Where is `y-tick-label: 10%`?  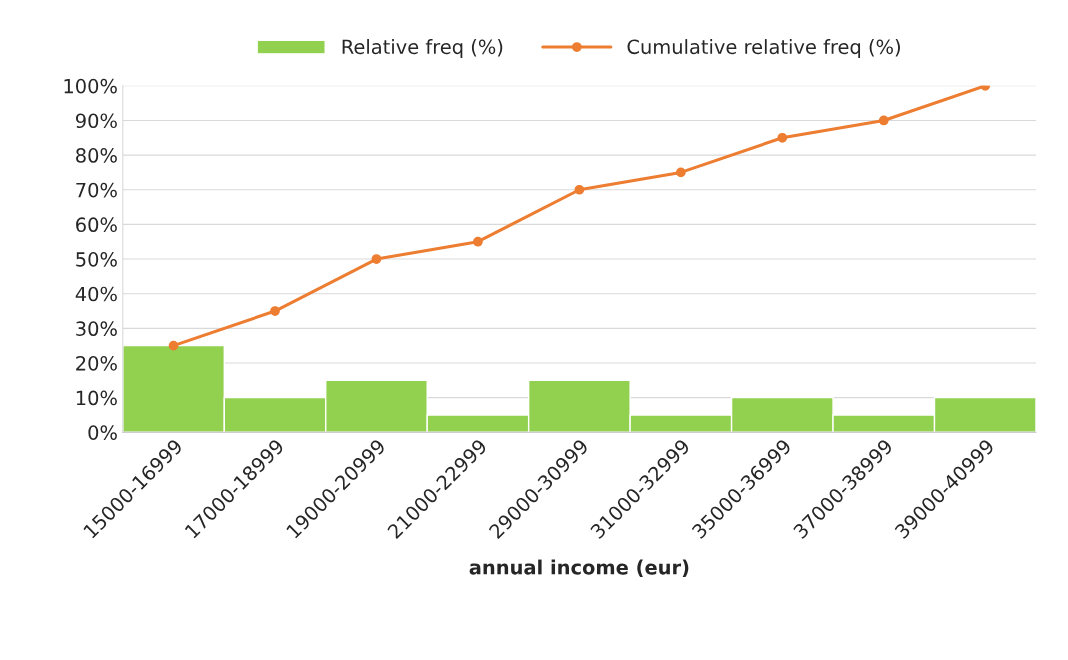 y-tick-label: 10% is located at coordinates (96, 398).